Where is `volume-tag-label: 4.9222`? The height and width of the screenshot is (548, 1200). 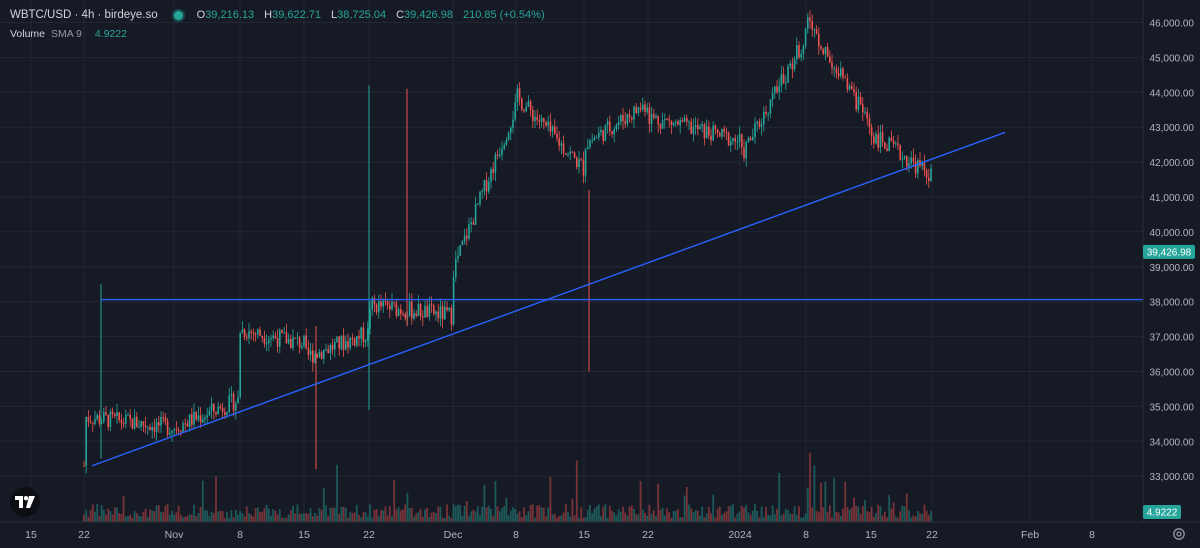
volume-tag-label: 4.9222 is located at coordinates (1162, 513).